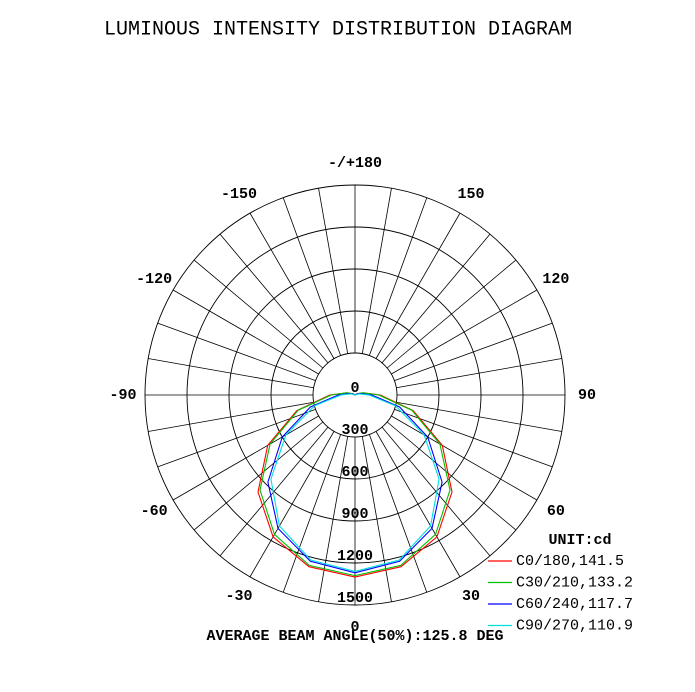 This screenshot has height=692, width=695. I want to click on legend-label: C90/270,110.9, so click(574, 625).